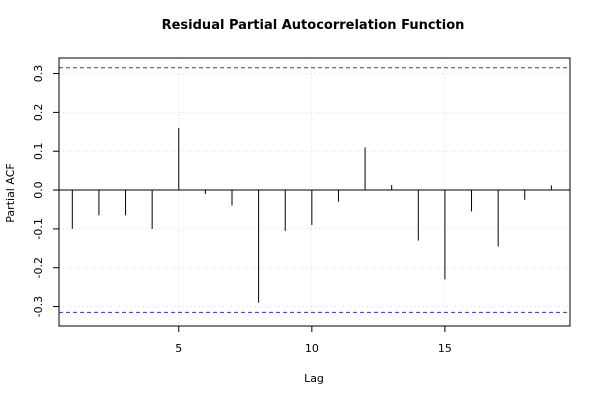 This screenshot has width=600, height=400. Describe the element at coordinates (445, 348) in the screenshot. I see `x-tick-label: 15` at that location.